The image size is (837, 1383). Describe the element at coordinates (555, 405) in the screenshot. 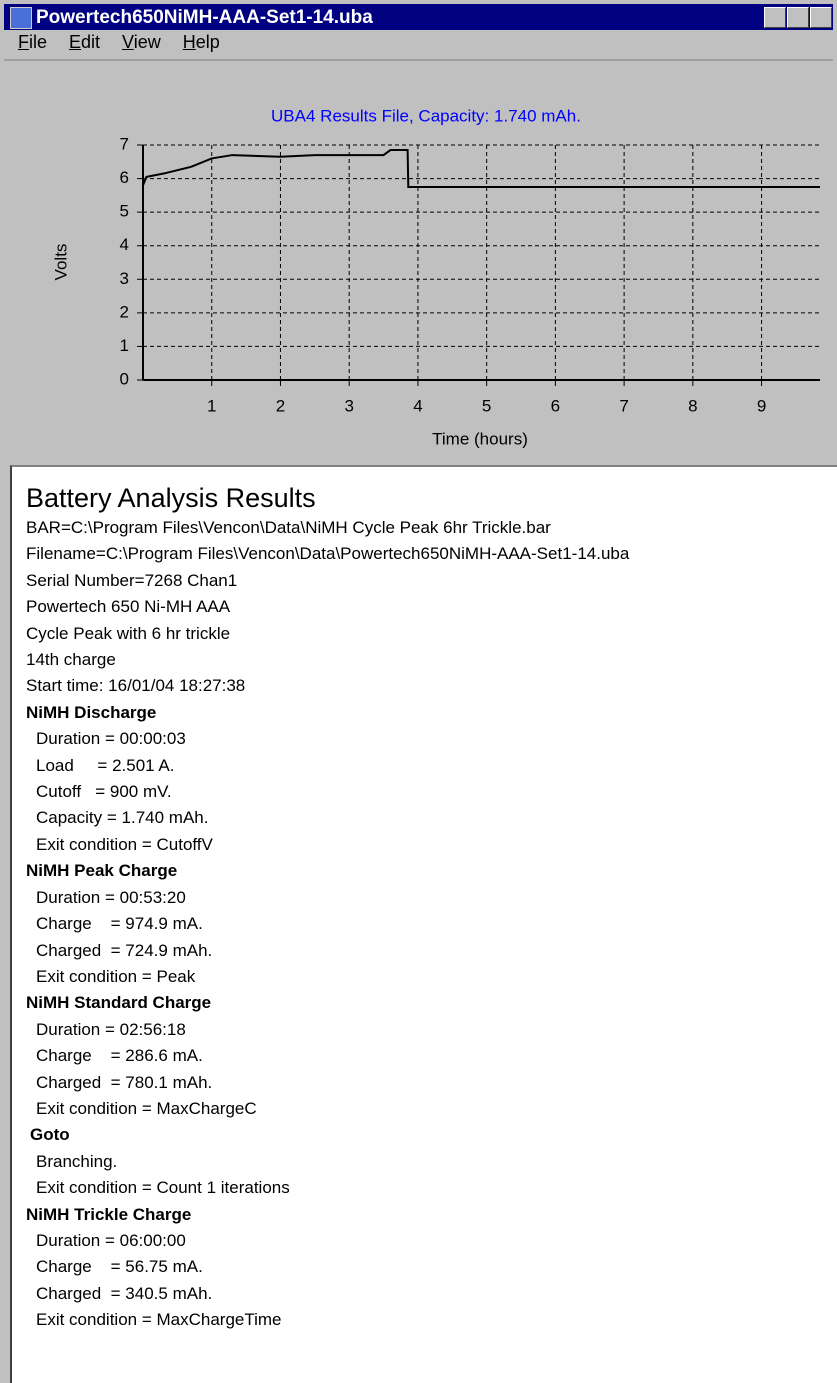

I see `x-tick-label: 6` at that location.